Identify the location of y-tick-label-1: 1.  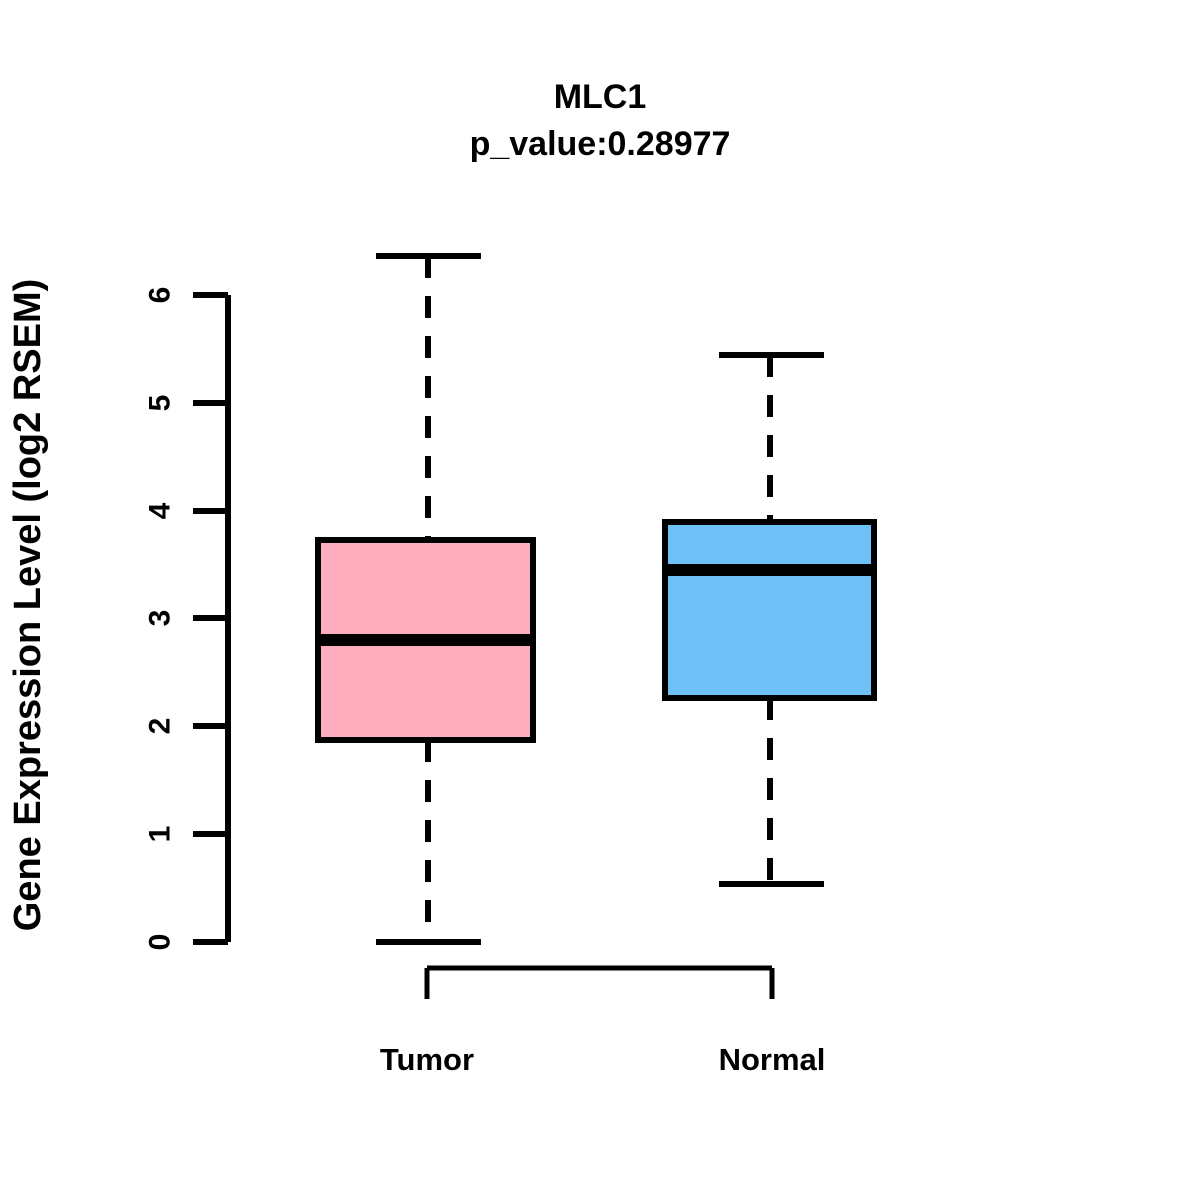
(160, 834).